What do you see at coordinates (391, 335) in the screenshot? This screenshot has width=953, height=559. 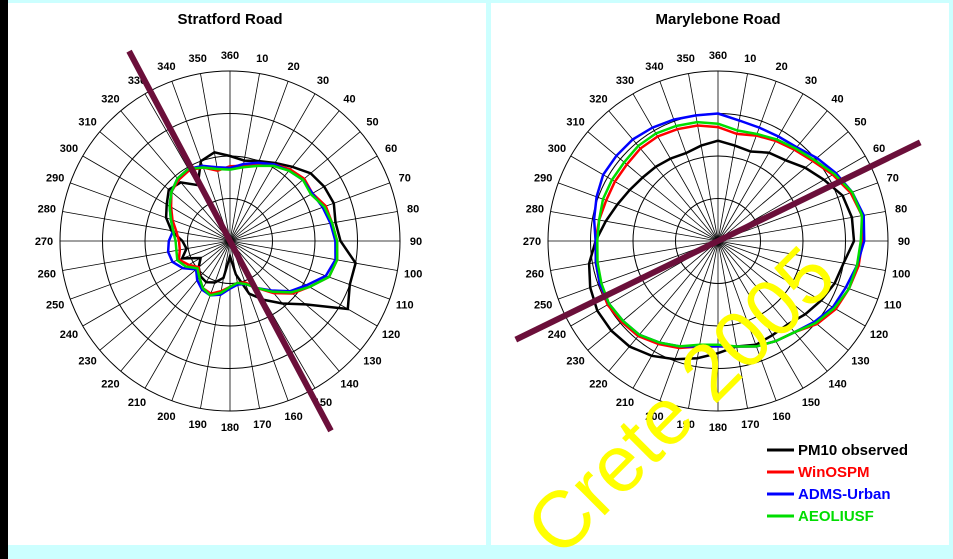 I see `tick-label-stratford-120: 120` at bounding box center [391, 335].